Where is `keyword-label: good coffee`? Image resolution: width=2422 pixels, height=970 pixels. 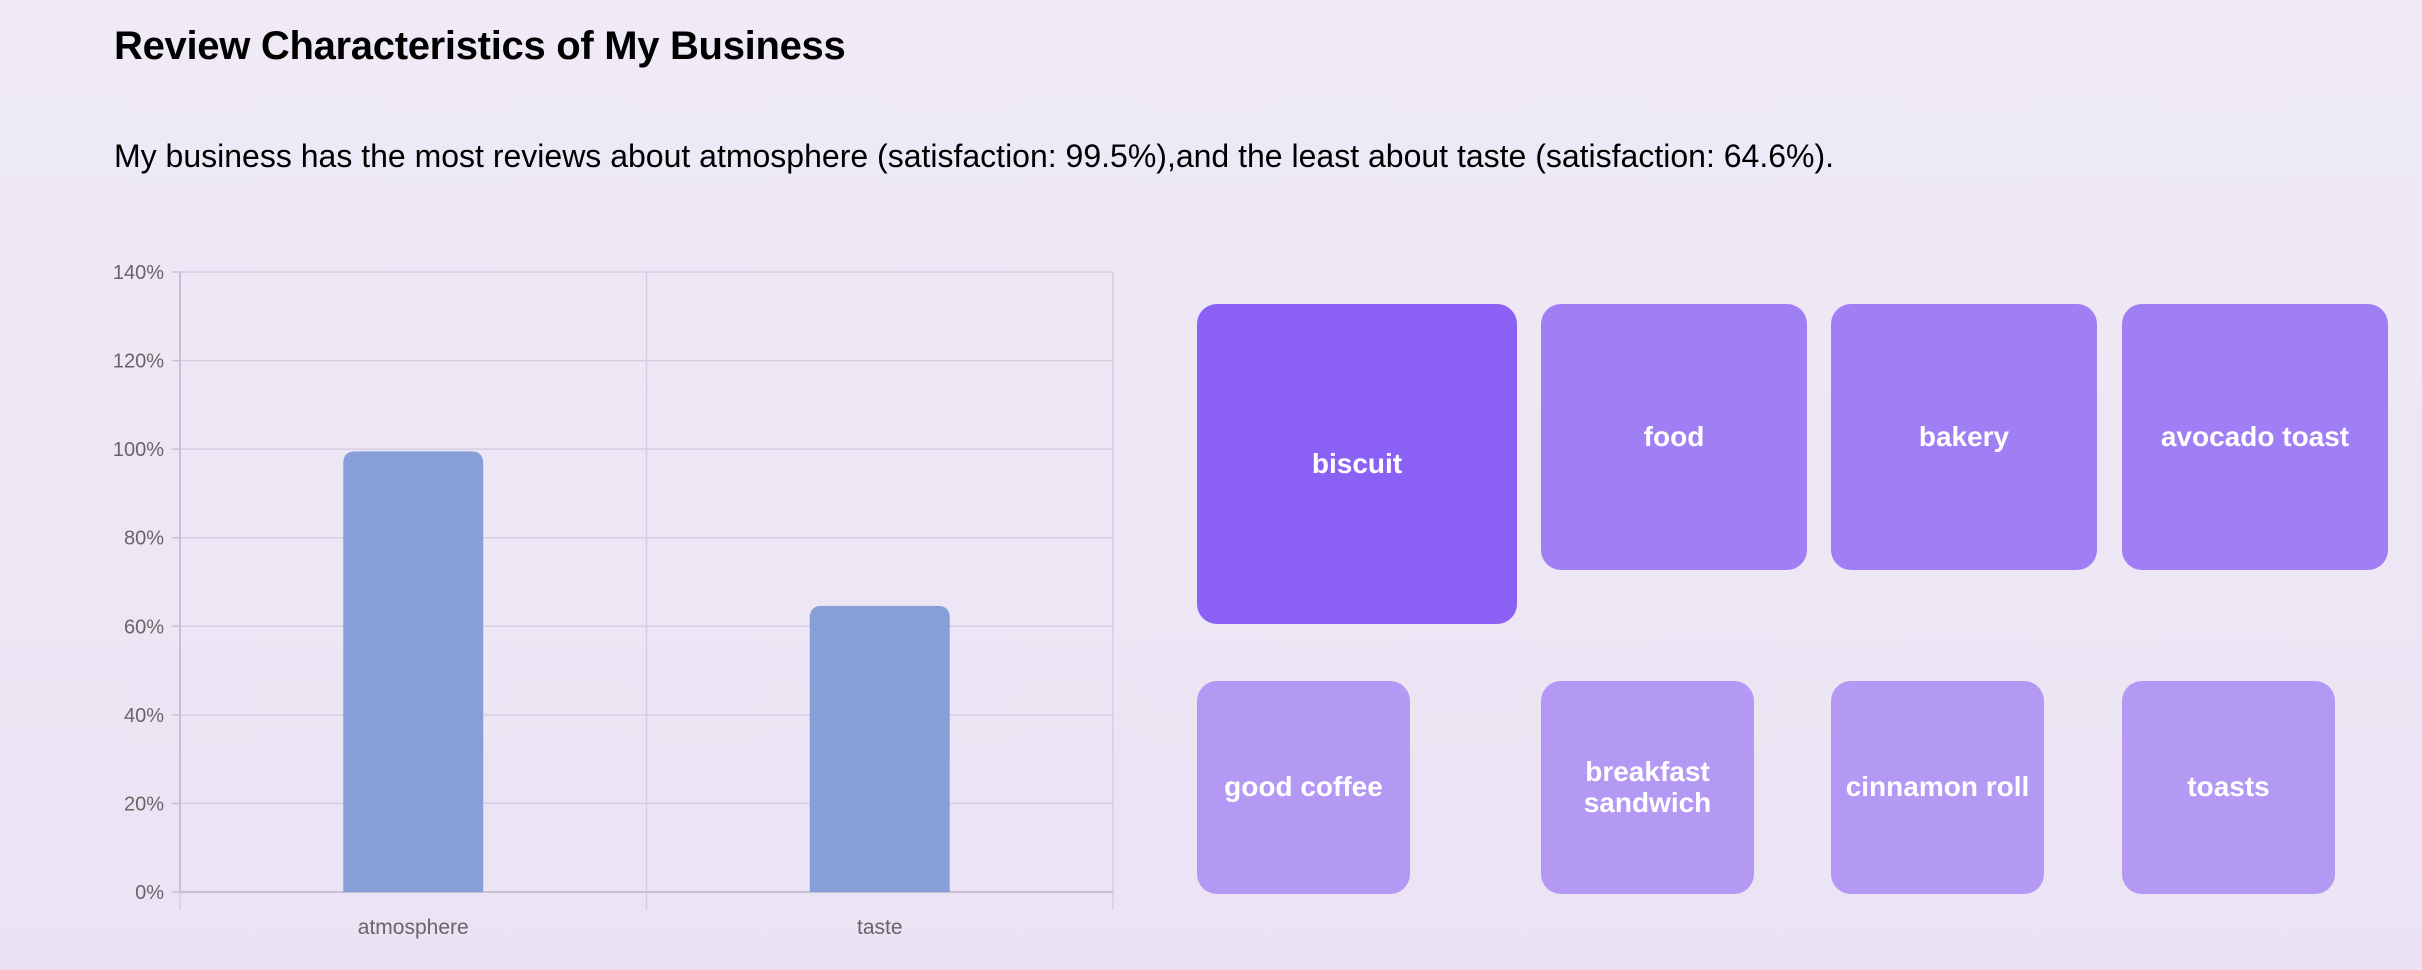 keyword-label: good coffee is located at coordinates (1303, 787).